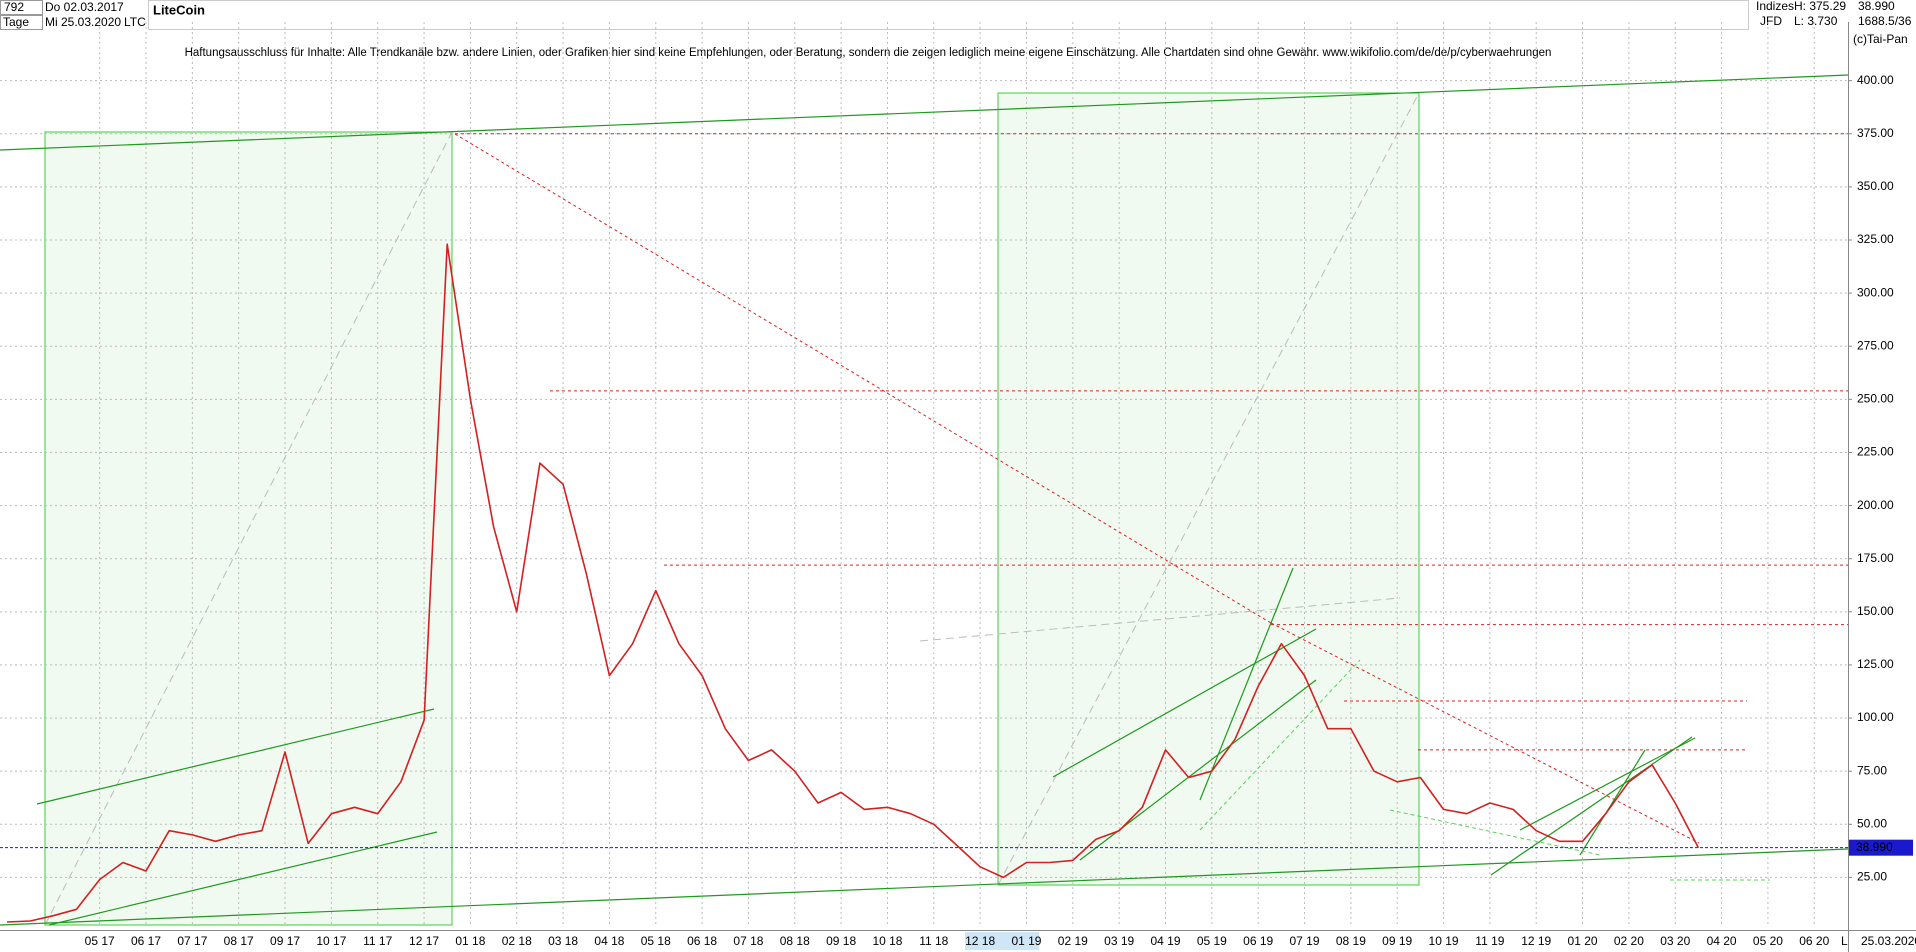 The height and width of the screenshot is (952, 1916). What do you see at coordinates (517, 941) in the screenshot?
I see `x-tick-label: 02 18` at bounding box center [517, 941].